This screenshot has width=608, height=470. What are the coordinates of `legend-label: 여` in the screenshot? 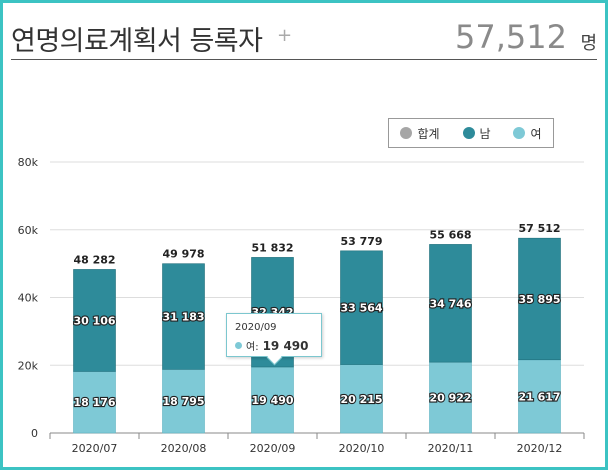 It's located at (536, 133).